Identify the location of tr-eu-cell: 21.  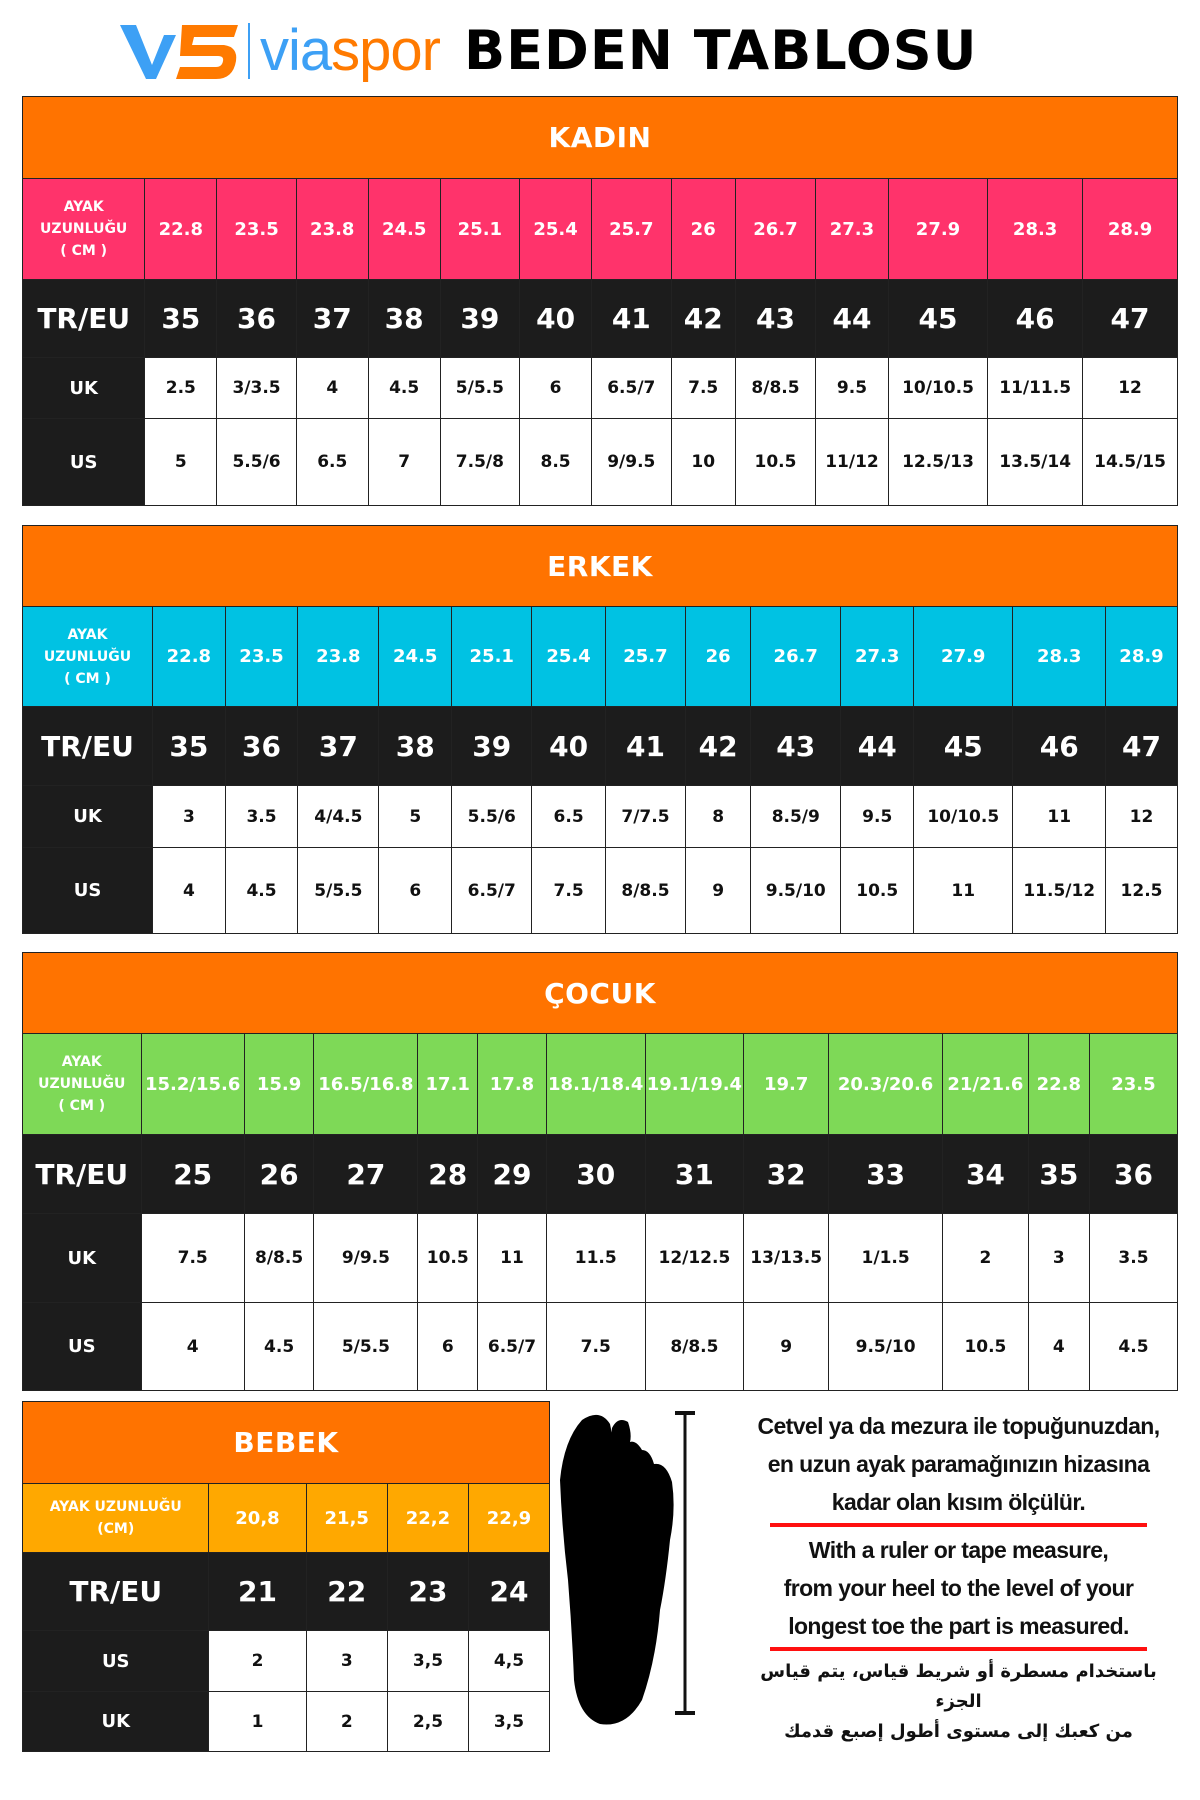
(257, 1591).